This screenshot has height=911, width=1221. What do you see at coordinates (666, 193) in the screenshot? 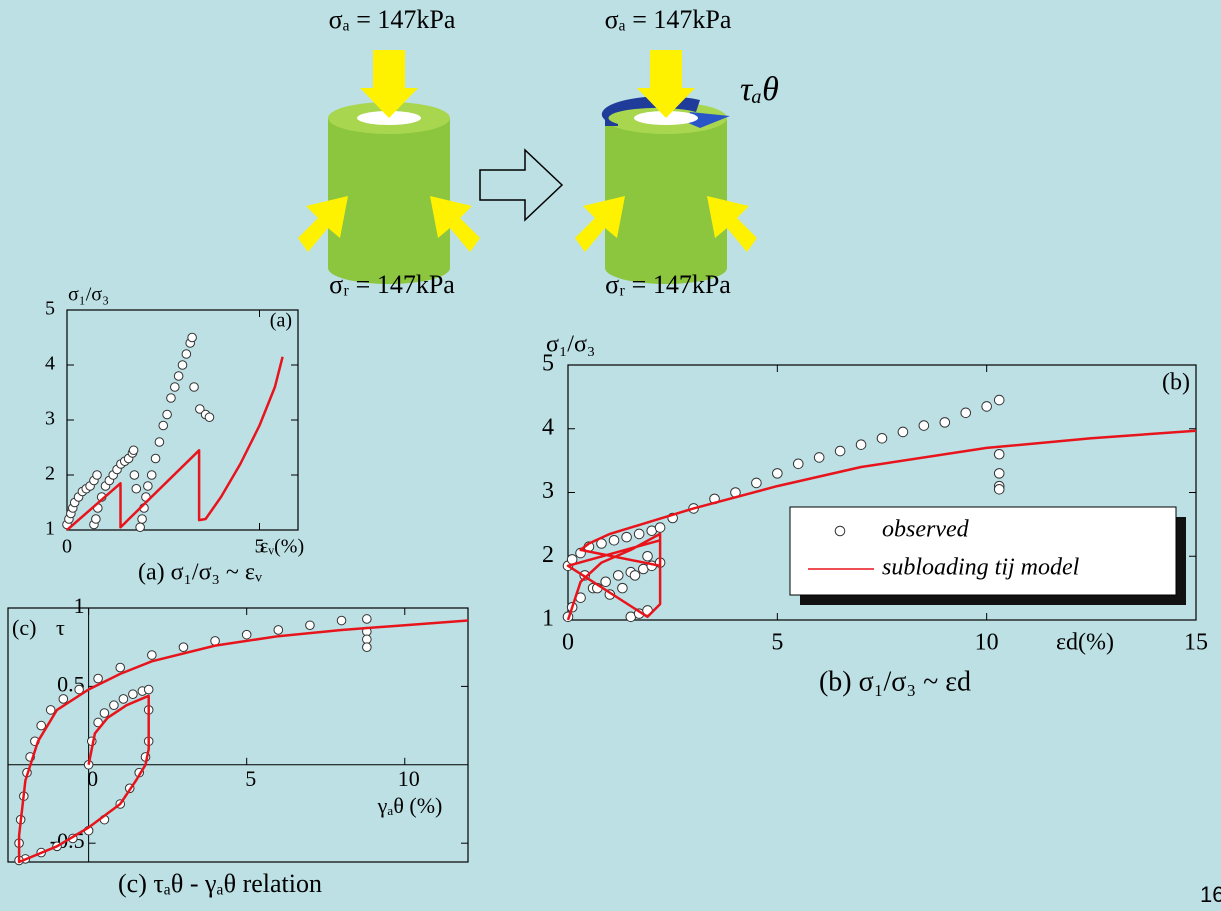
I see `cylinder` at bounding box center [666, 193].